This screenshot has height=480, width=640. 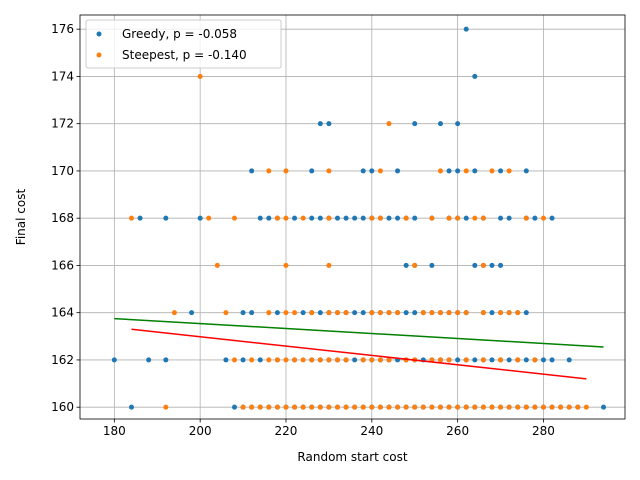 I want to click on legend-label-steepest: Steepest, p = -0.140, so click(x=184, y=55).